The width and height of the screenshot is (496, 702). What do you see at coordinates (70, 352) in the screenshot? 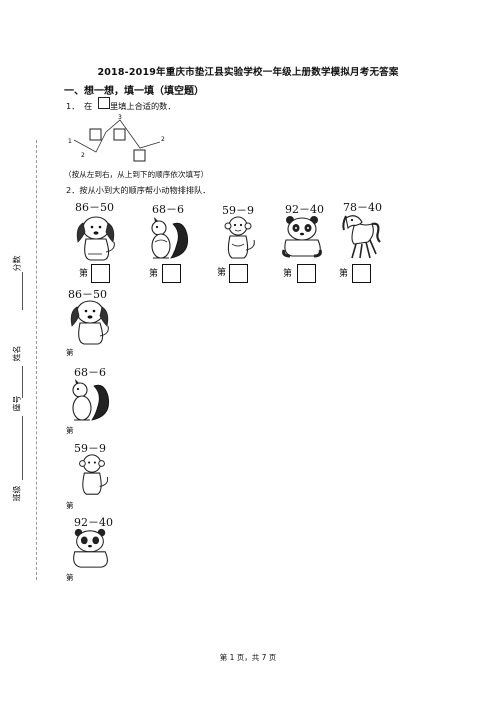
I see `list-label-1: 第` at bounding box center [70, 352].